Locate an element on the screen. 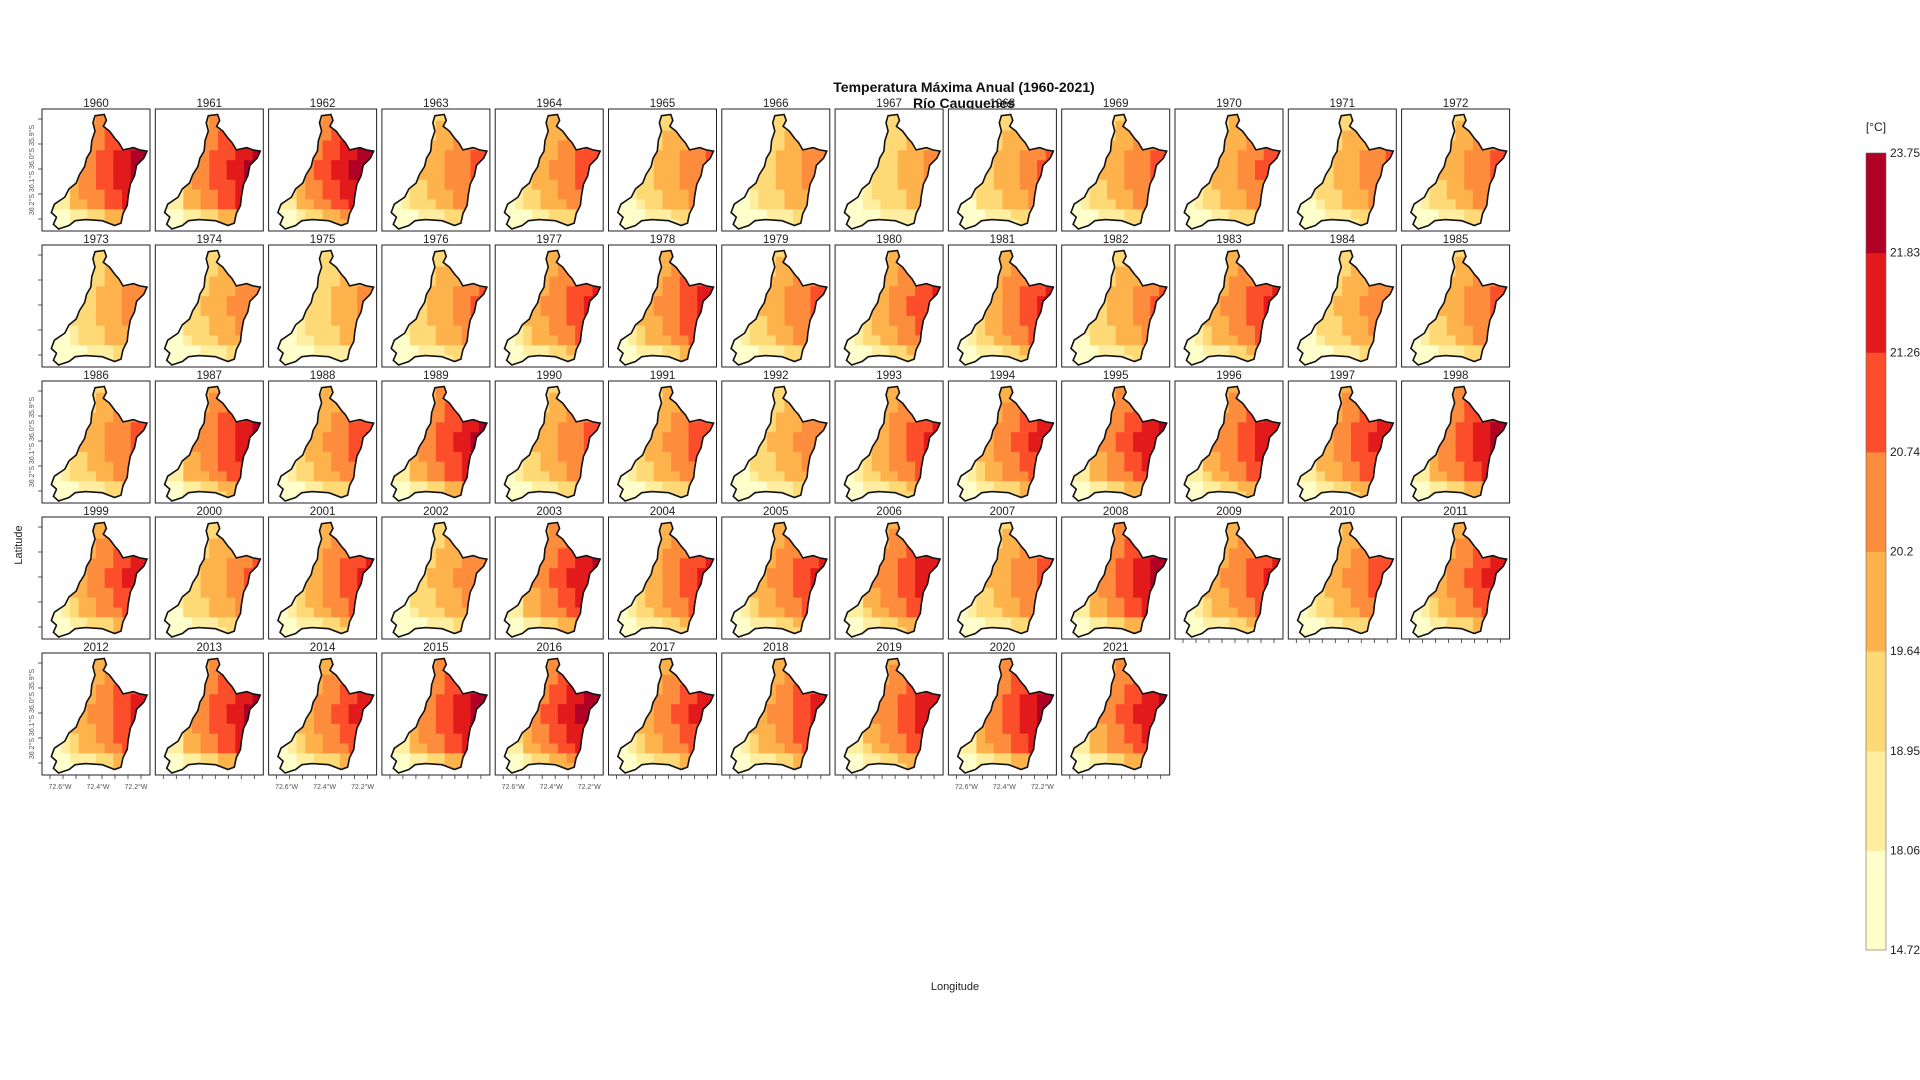 This screenshot has height=1080, width=1920. panel-year-label: 1968 is located at coordinates (1003, 104).